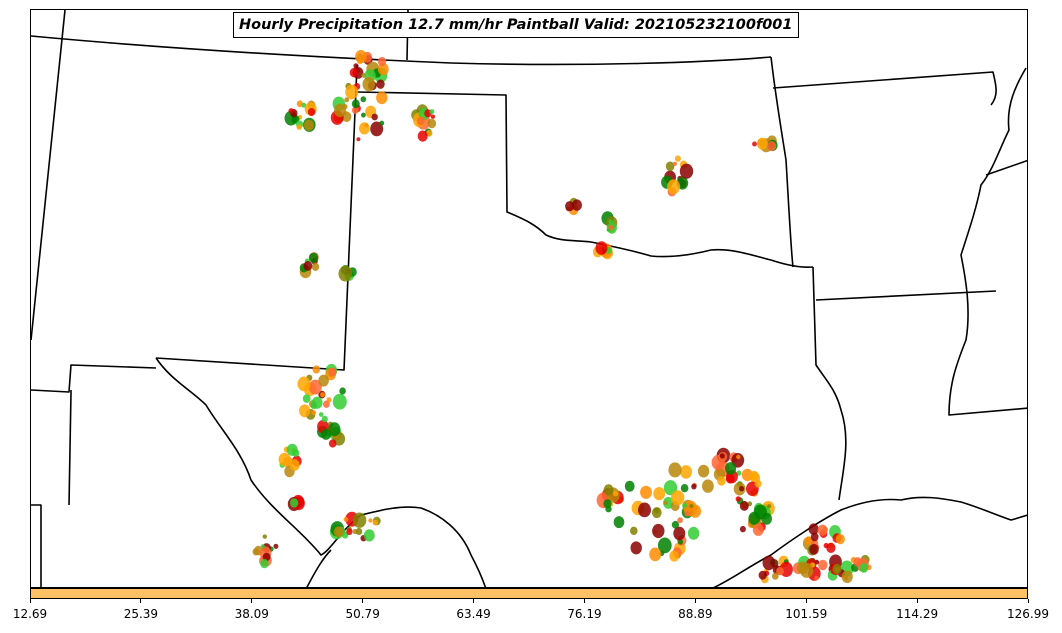  What do you see at coordinates (256, 217) in the screenshot?
I see `colorado-new-mexico-line` at bounding box center [256, 217].